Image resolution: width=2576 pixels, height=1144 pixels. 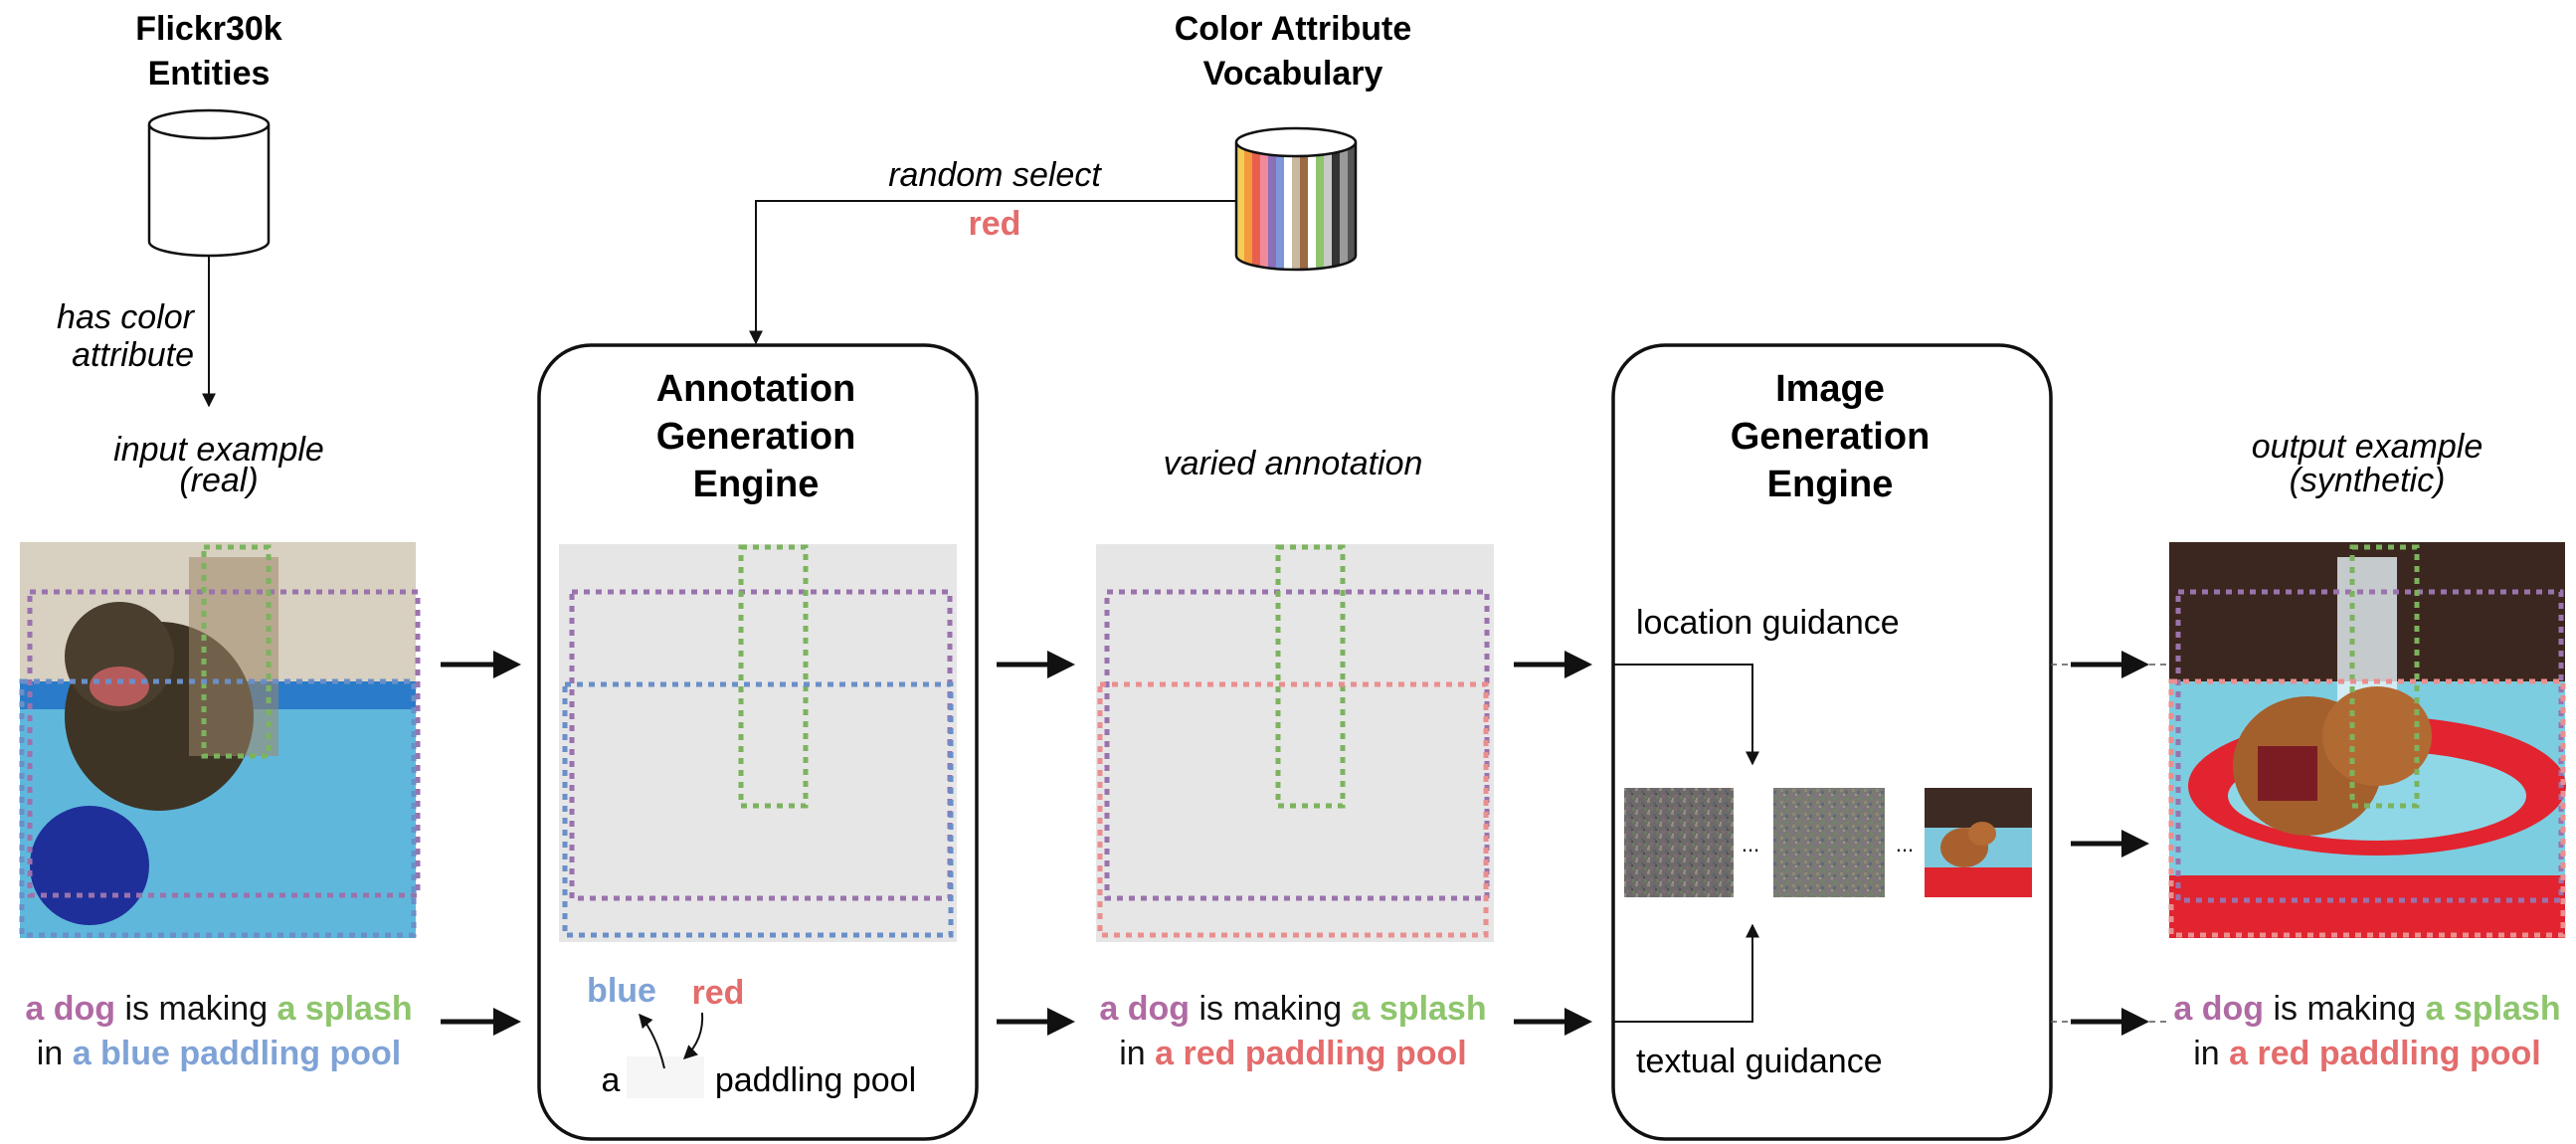 I want to click on source-title-line1: Flickr30k, so click(x=208, y=29).